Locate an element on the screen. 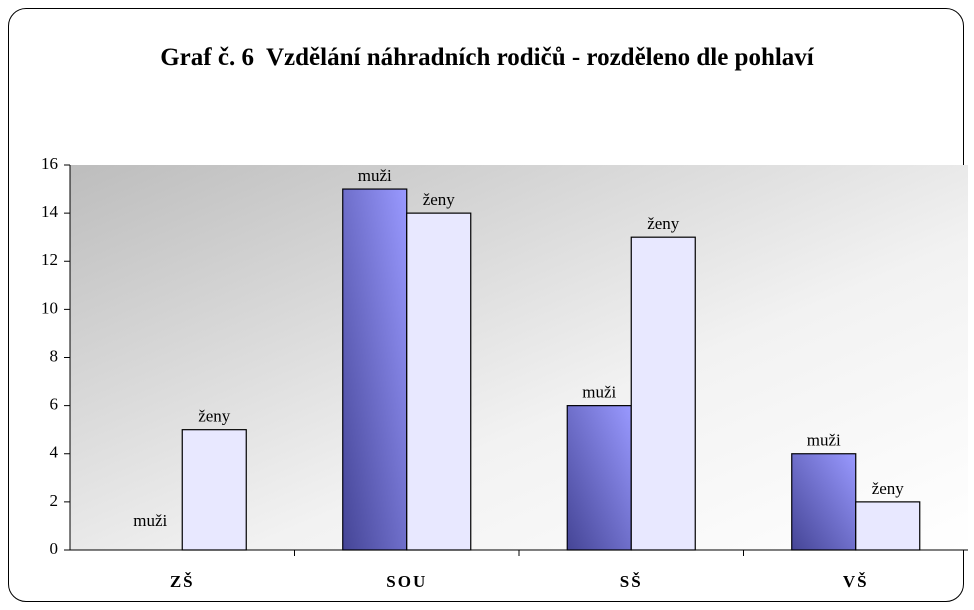 This screenshot has height=610, width=974. y-tick-label: 8 is located at coordinates (54, 355).